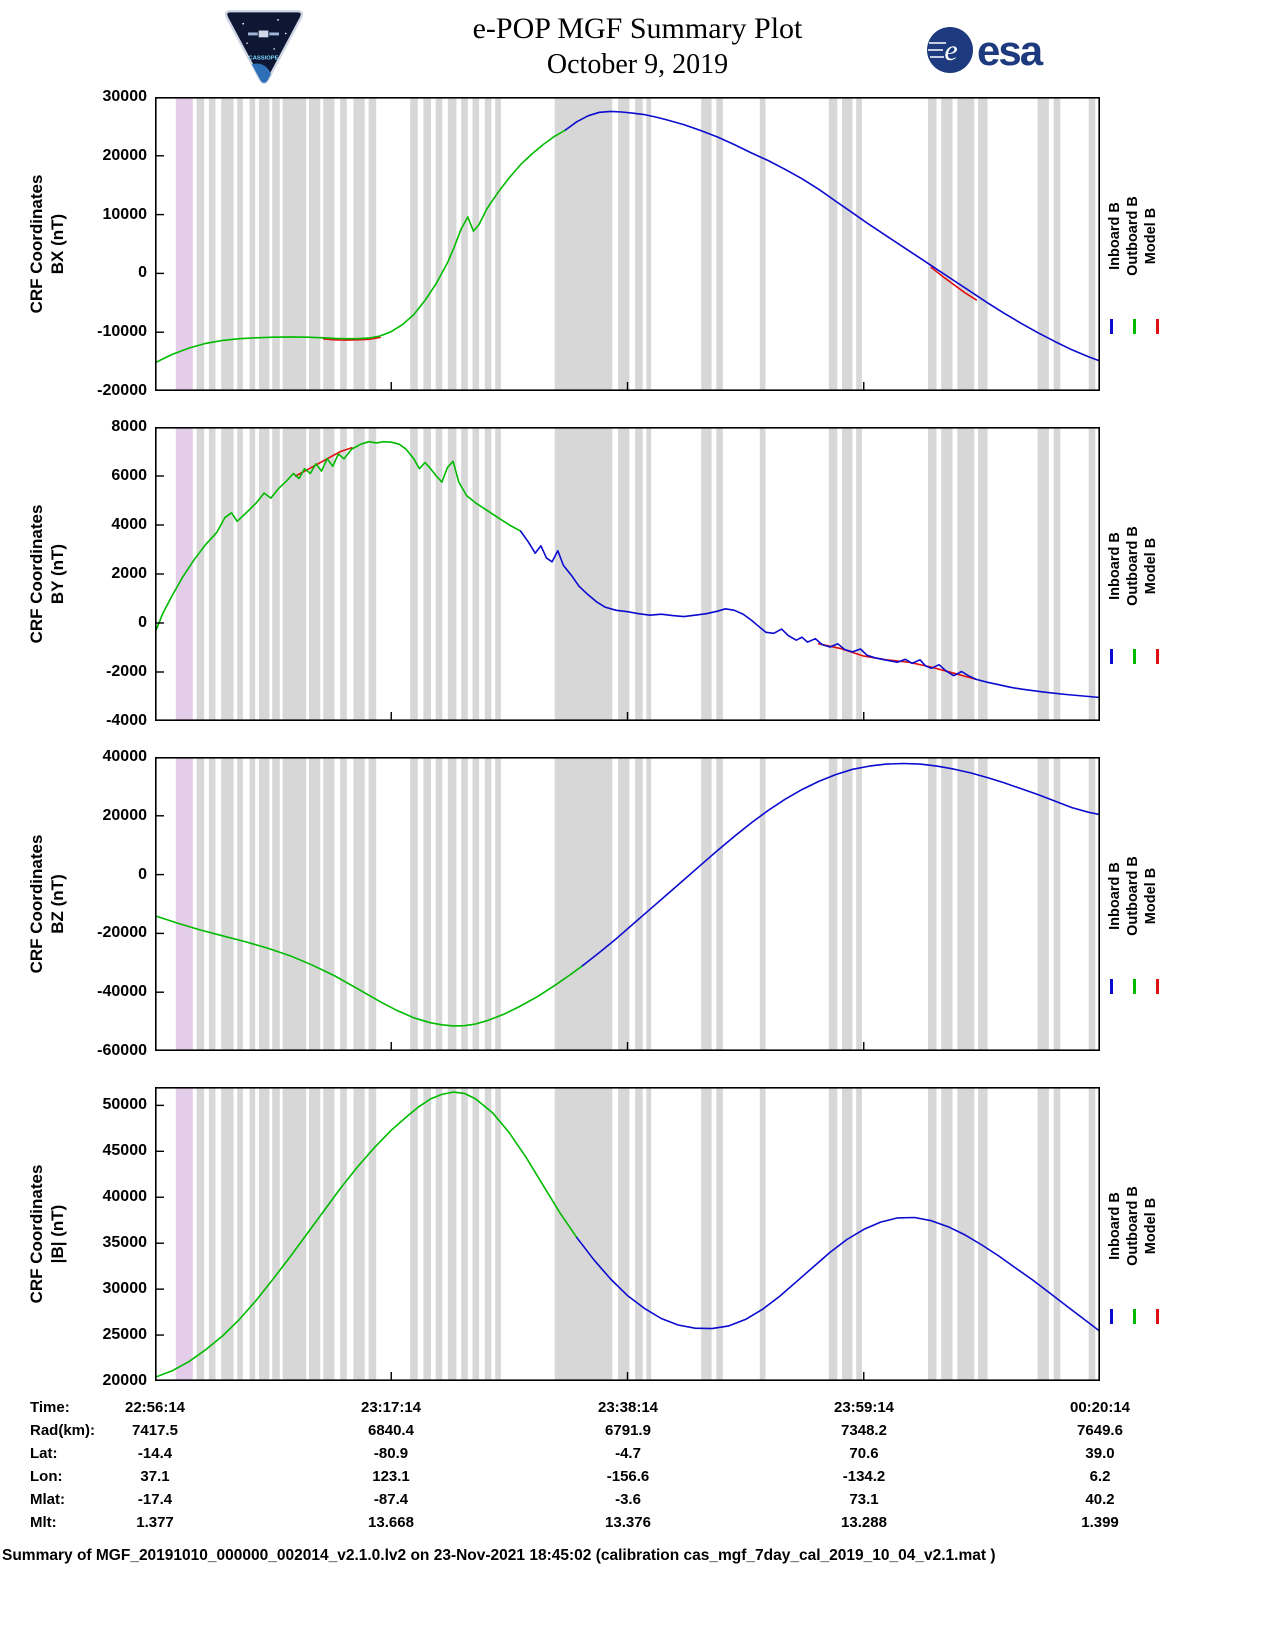  What do you see at coordinates (107, 573) in the screenshot?
I see `y-tick-labels-by: -4000 -2000 0 2000 4000 6000 8000` at bounding box center [107, 573].